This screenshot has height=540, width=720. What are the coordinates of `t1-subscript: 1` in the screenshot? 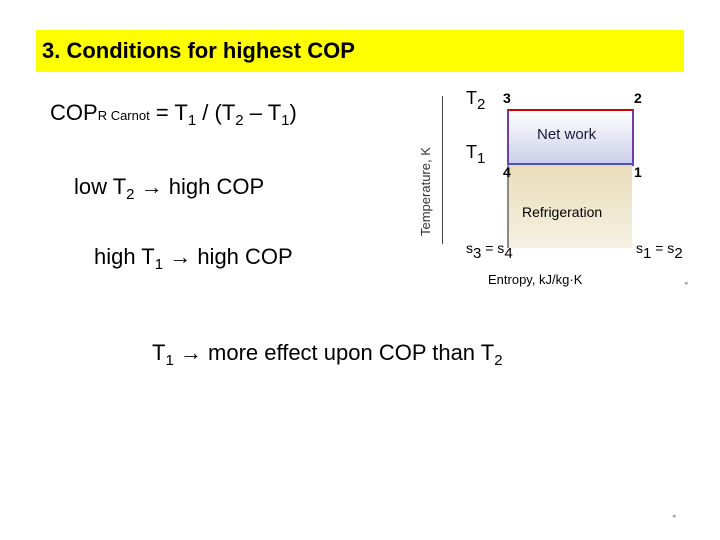 It's located at (192, 120).